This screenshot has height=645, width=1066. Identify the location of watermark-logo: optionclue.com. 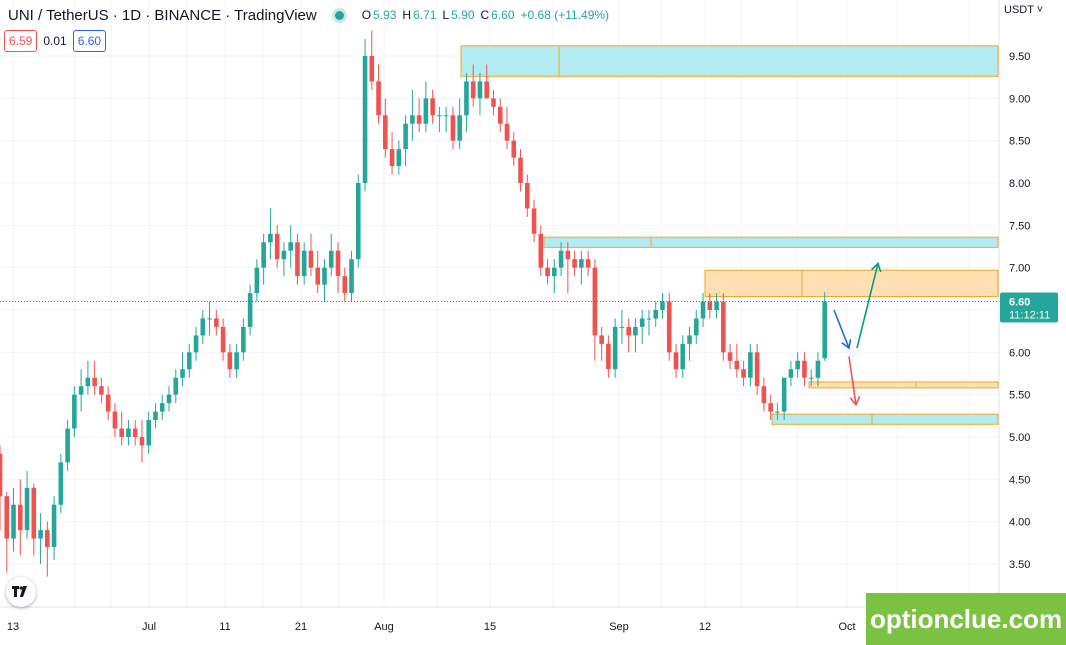
(966, 619).